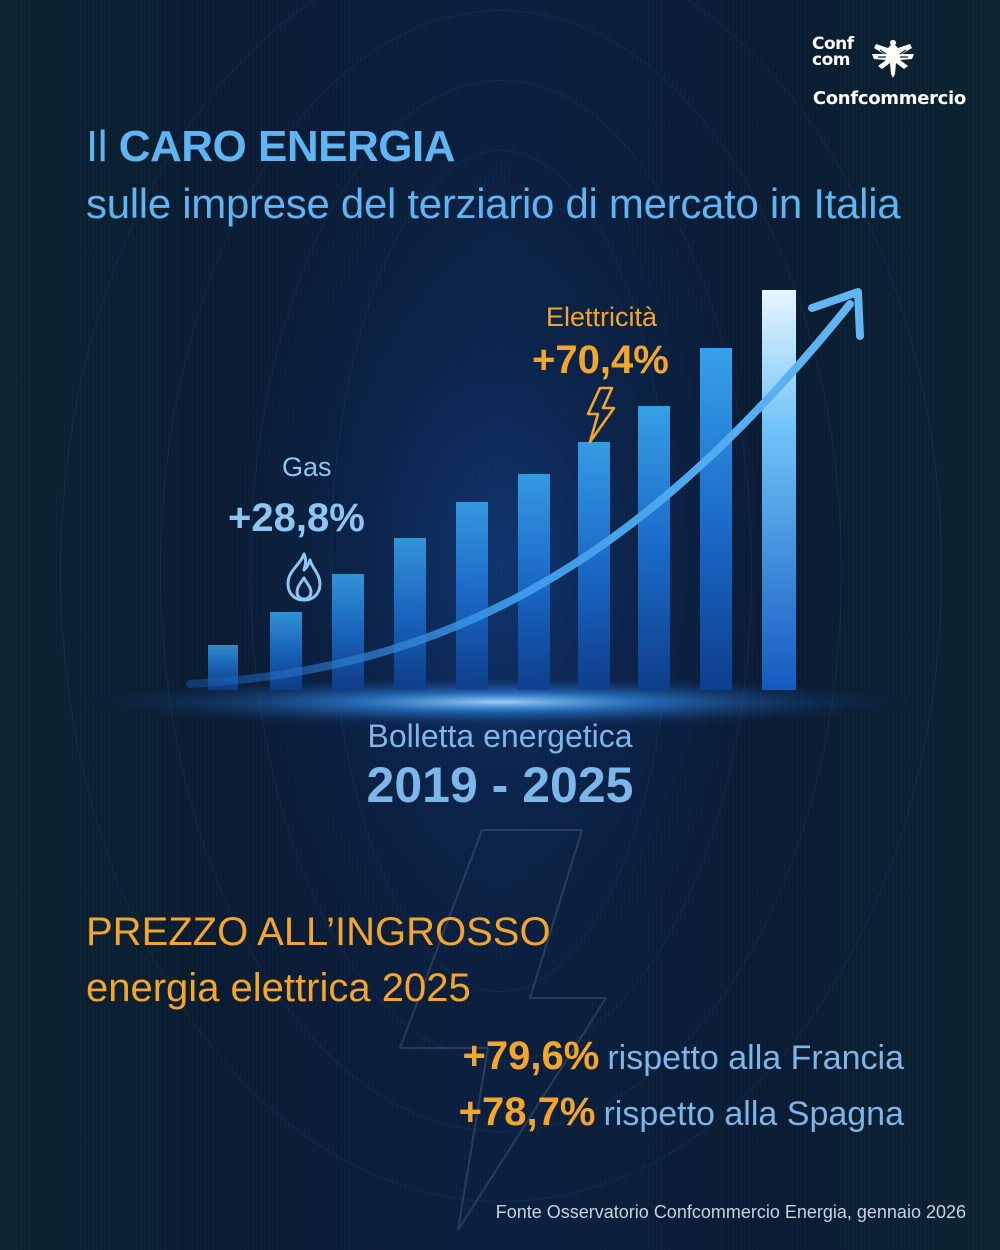  Describe the element at coordinates (527, 1112) in the screenshot. I see `comparison-value: +78,7%` at that location.